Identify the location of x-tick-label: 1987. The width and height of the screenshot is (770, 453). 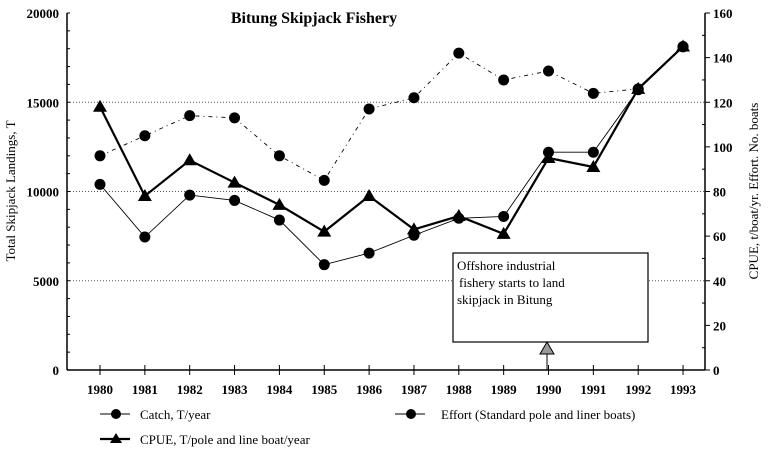
(414, 389).